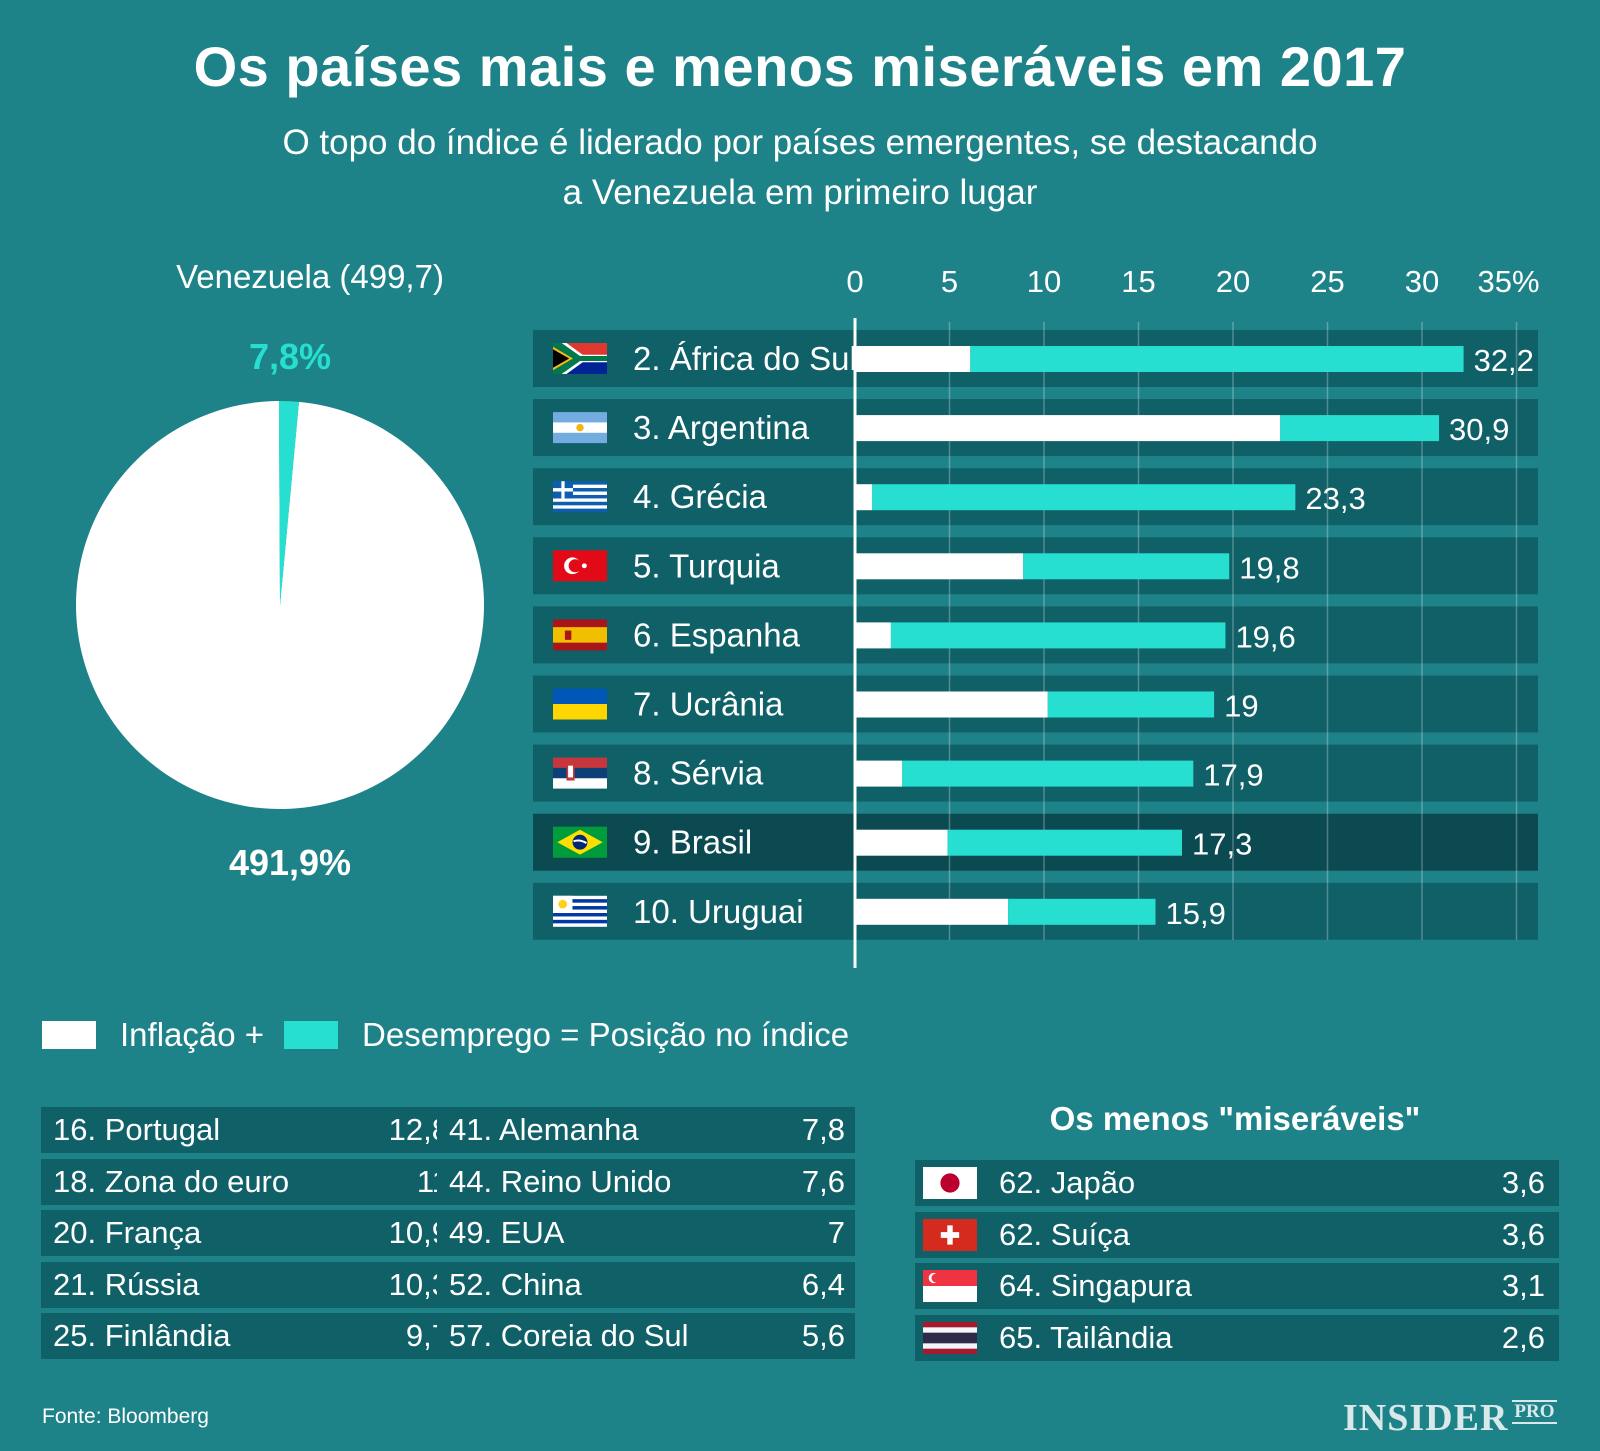  I want to click on pie-slice-inflation, so click(279, 605).